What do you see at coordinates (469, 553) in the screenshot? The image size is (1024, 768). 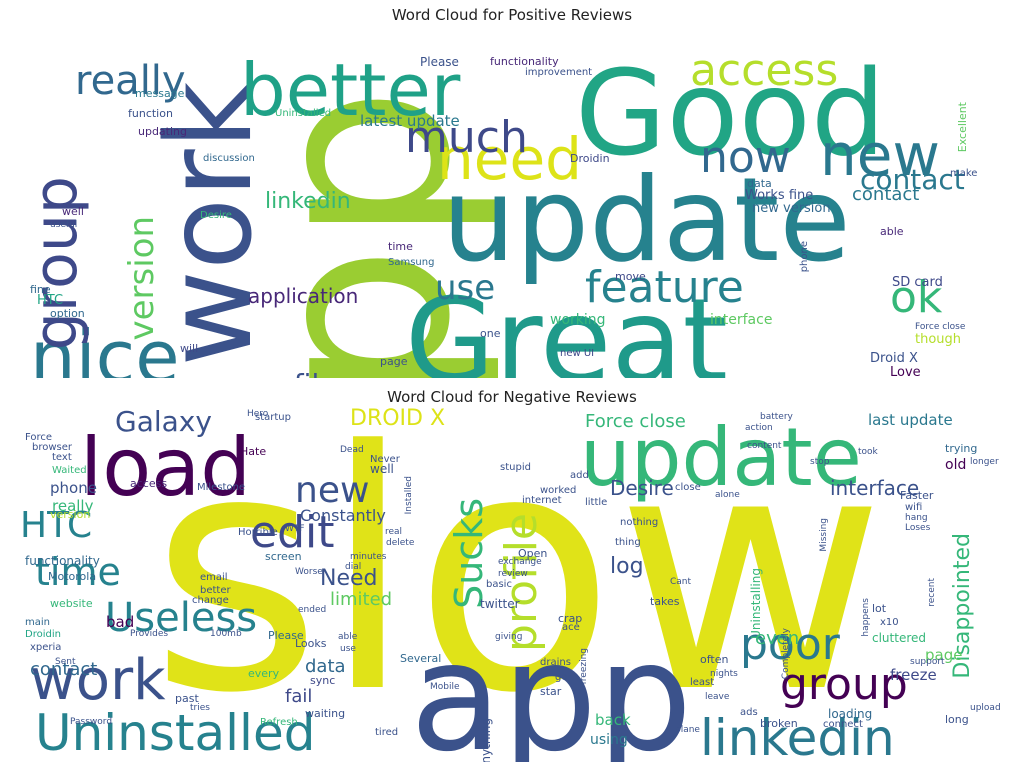 I see `negative-word: Sucks` at bounding box center [469, 553].